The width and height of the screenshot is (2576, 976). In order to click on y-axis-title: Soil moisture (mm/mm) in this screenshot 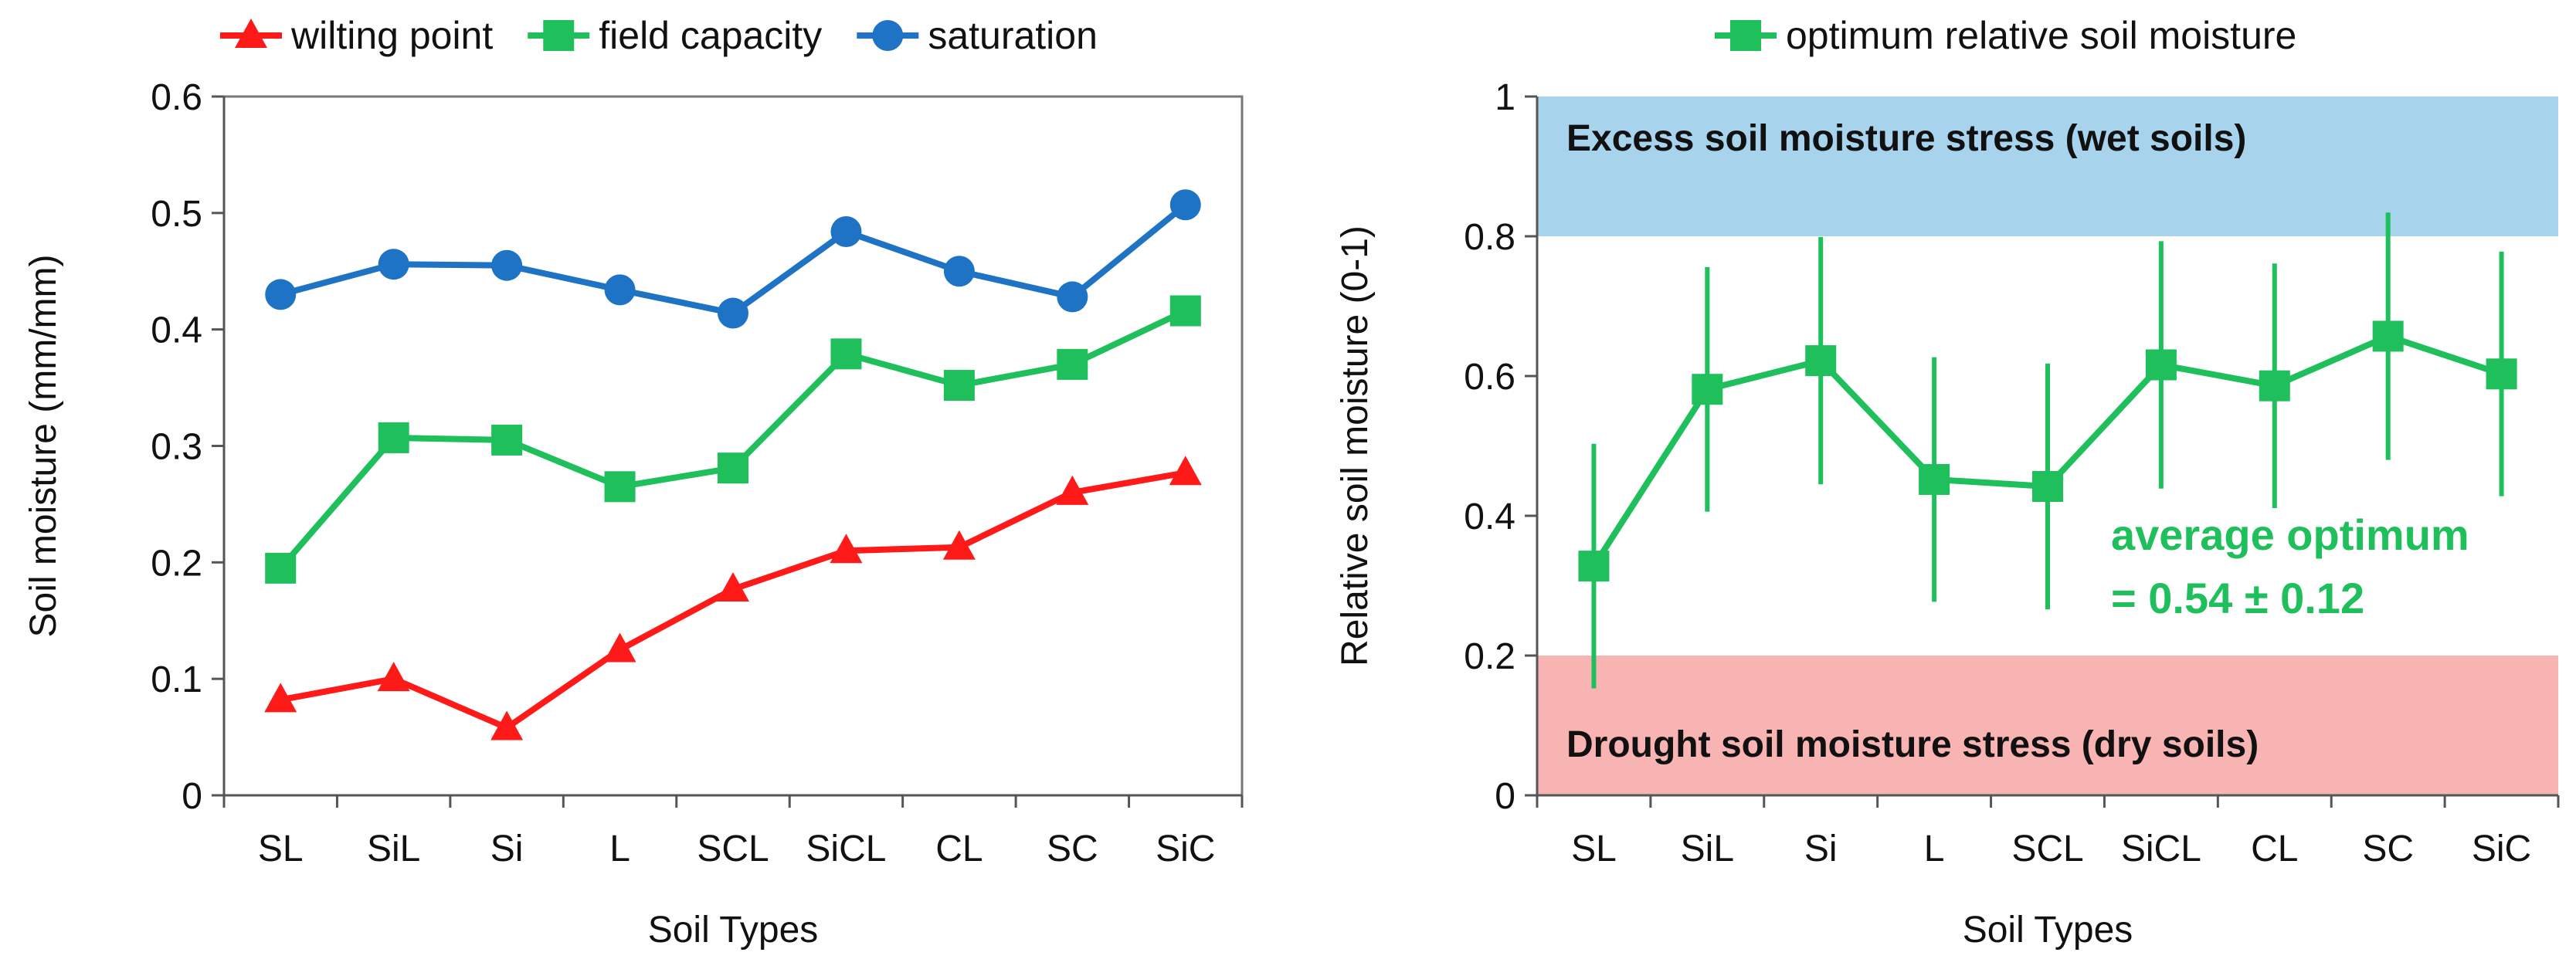, I will do `click(44, 445)`.